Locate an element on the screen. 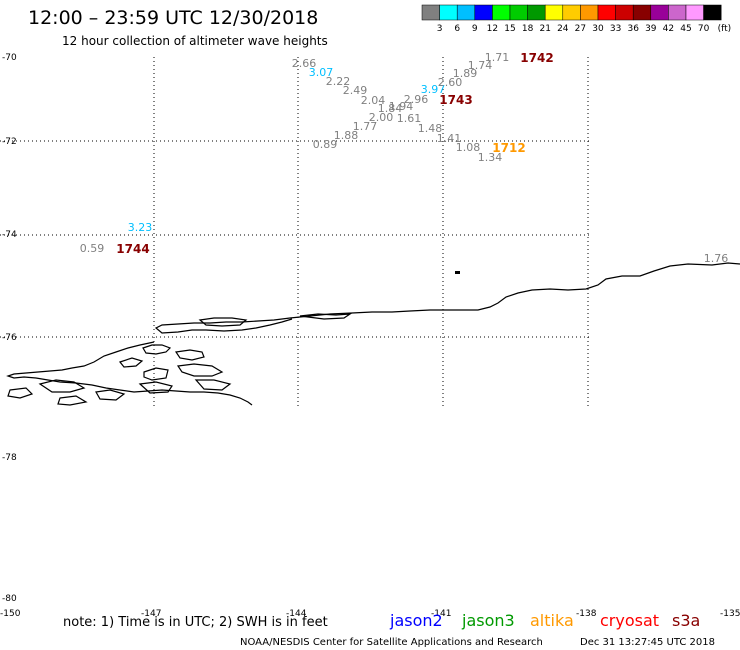  wave-height-value: 2.96 is located at coordinates (416, 99).